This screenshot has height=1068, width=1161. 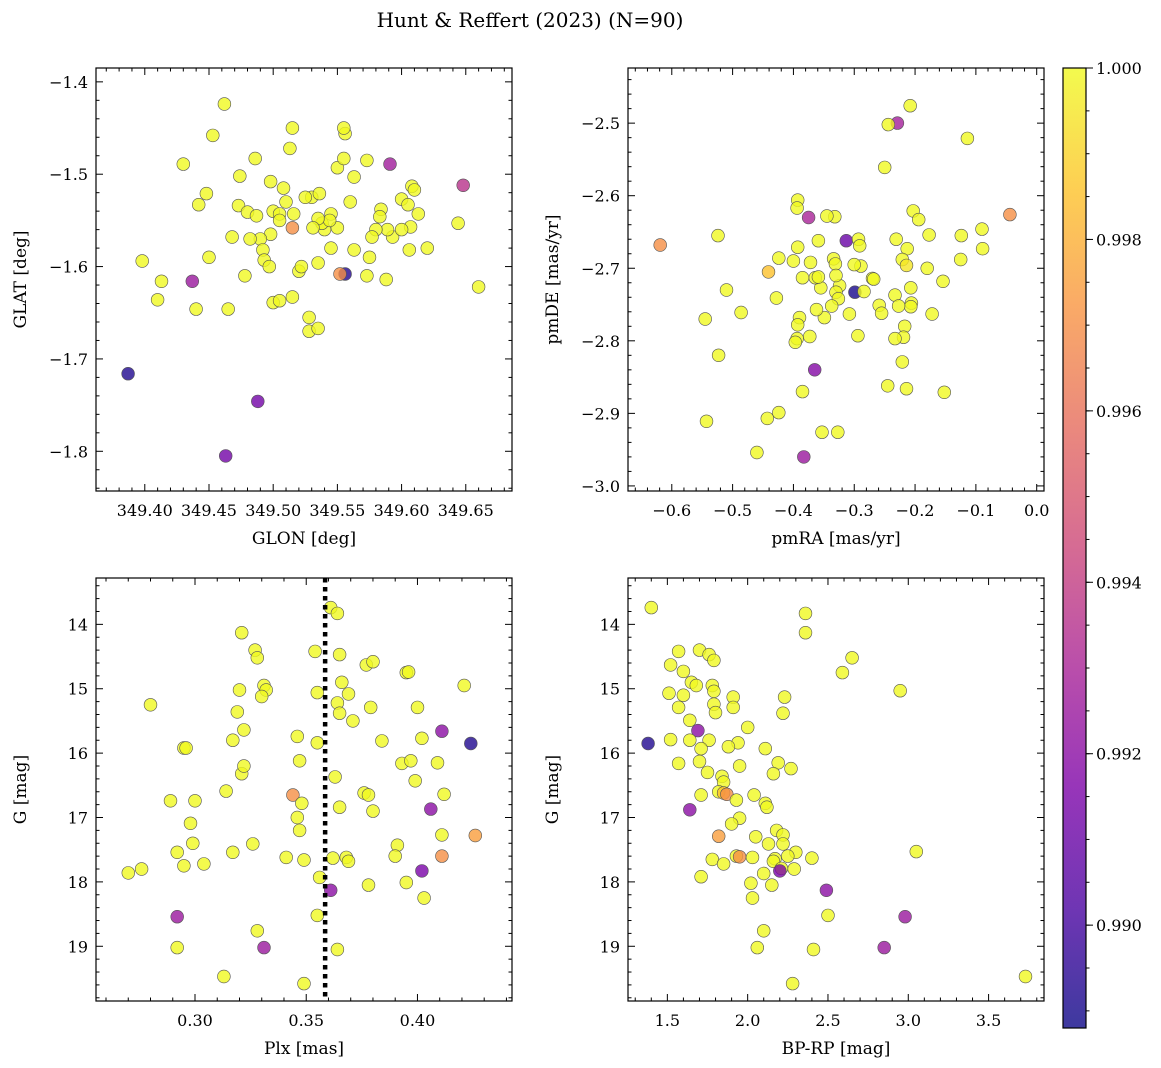 I want to click on colorbar-ticks: 0.990 0.992 0.994 0.996 0.998 1.000, so click(x=1114, y=535).